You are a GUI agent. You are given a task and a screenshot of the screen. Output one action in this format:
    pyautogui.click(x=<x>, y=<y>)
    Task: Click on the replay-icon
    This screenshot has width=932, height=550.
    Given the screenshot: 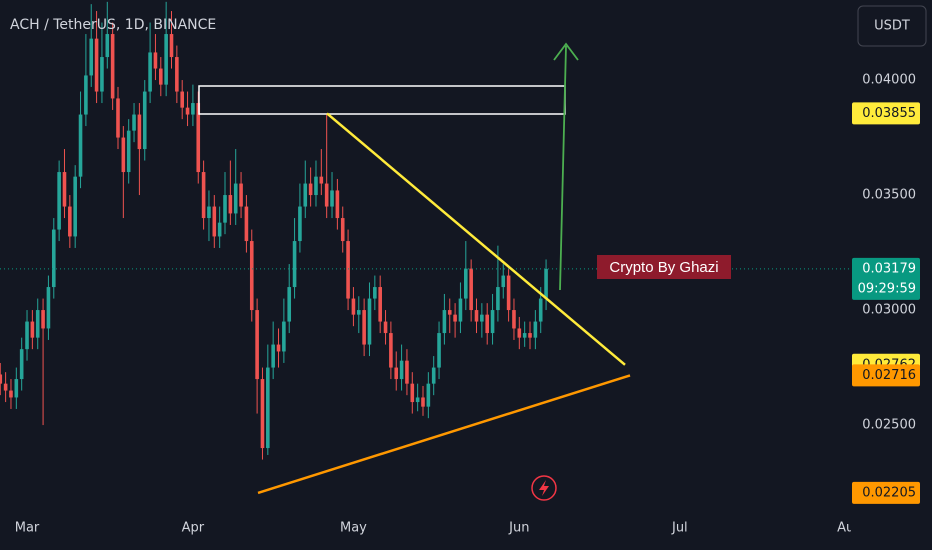 What is the action you would take?
    pyautogui.click(x=544, y=488)
    